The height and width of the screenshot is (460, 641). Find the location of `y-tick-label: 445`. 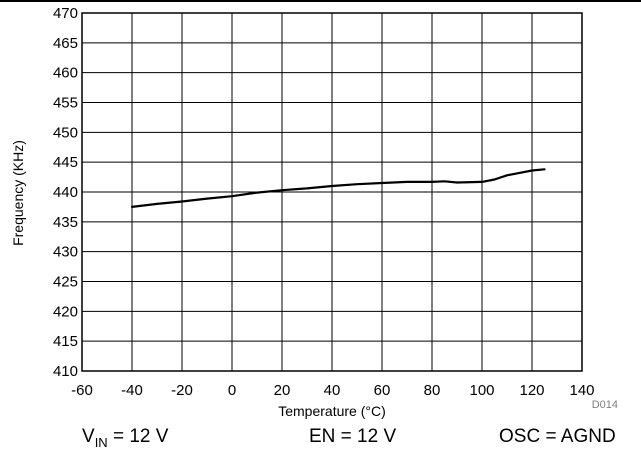

y-tick-label: 445 is located at coordinates (65, 162).